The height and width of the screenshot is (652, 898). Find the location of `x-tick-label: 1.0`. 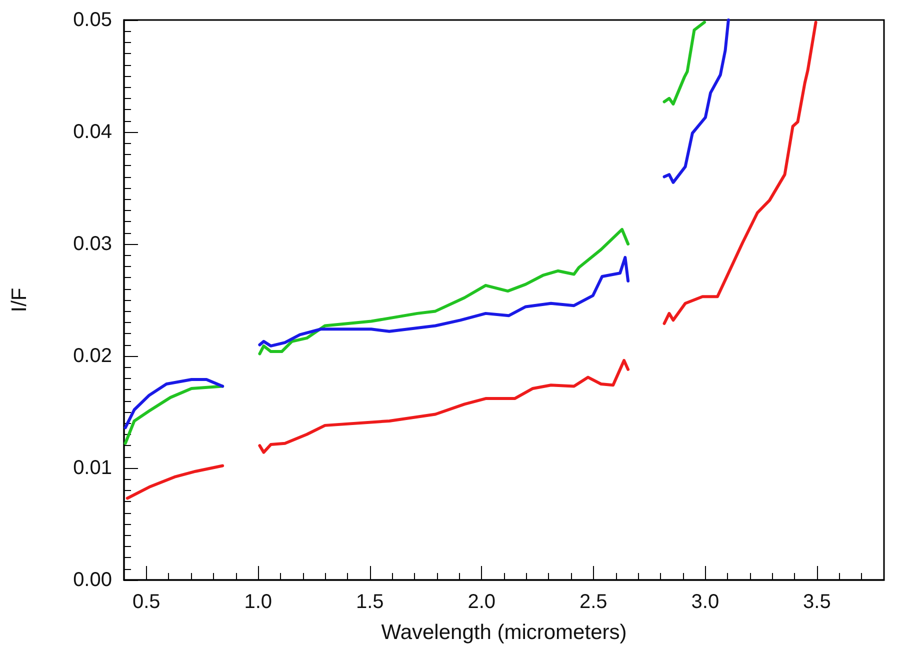

x-tick-label: 1.0 is located at coordinates (258, 602).